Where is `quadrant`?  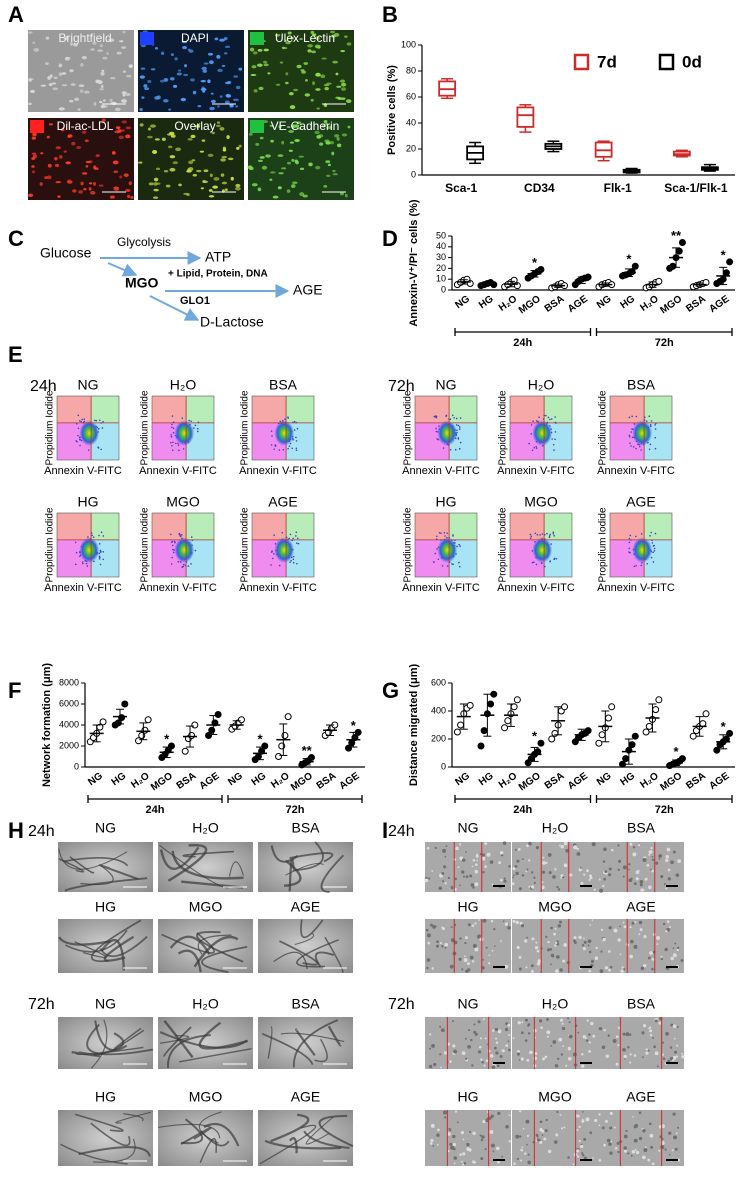
quadrant is located at coordinates (200, 526).